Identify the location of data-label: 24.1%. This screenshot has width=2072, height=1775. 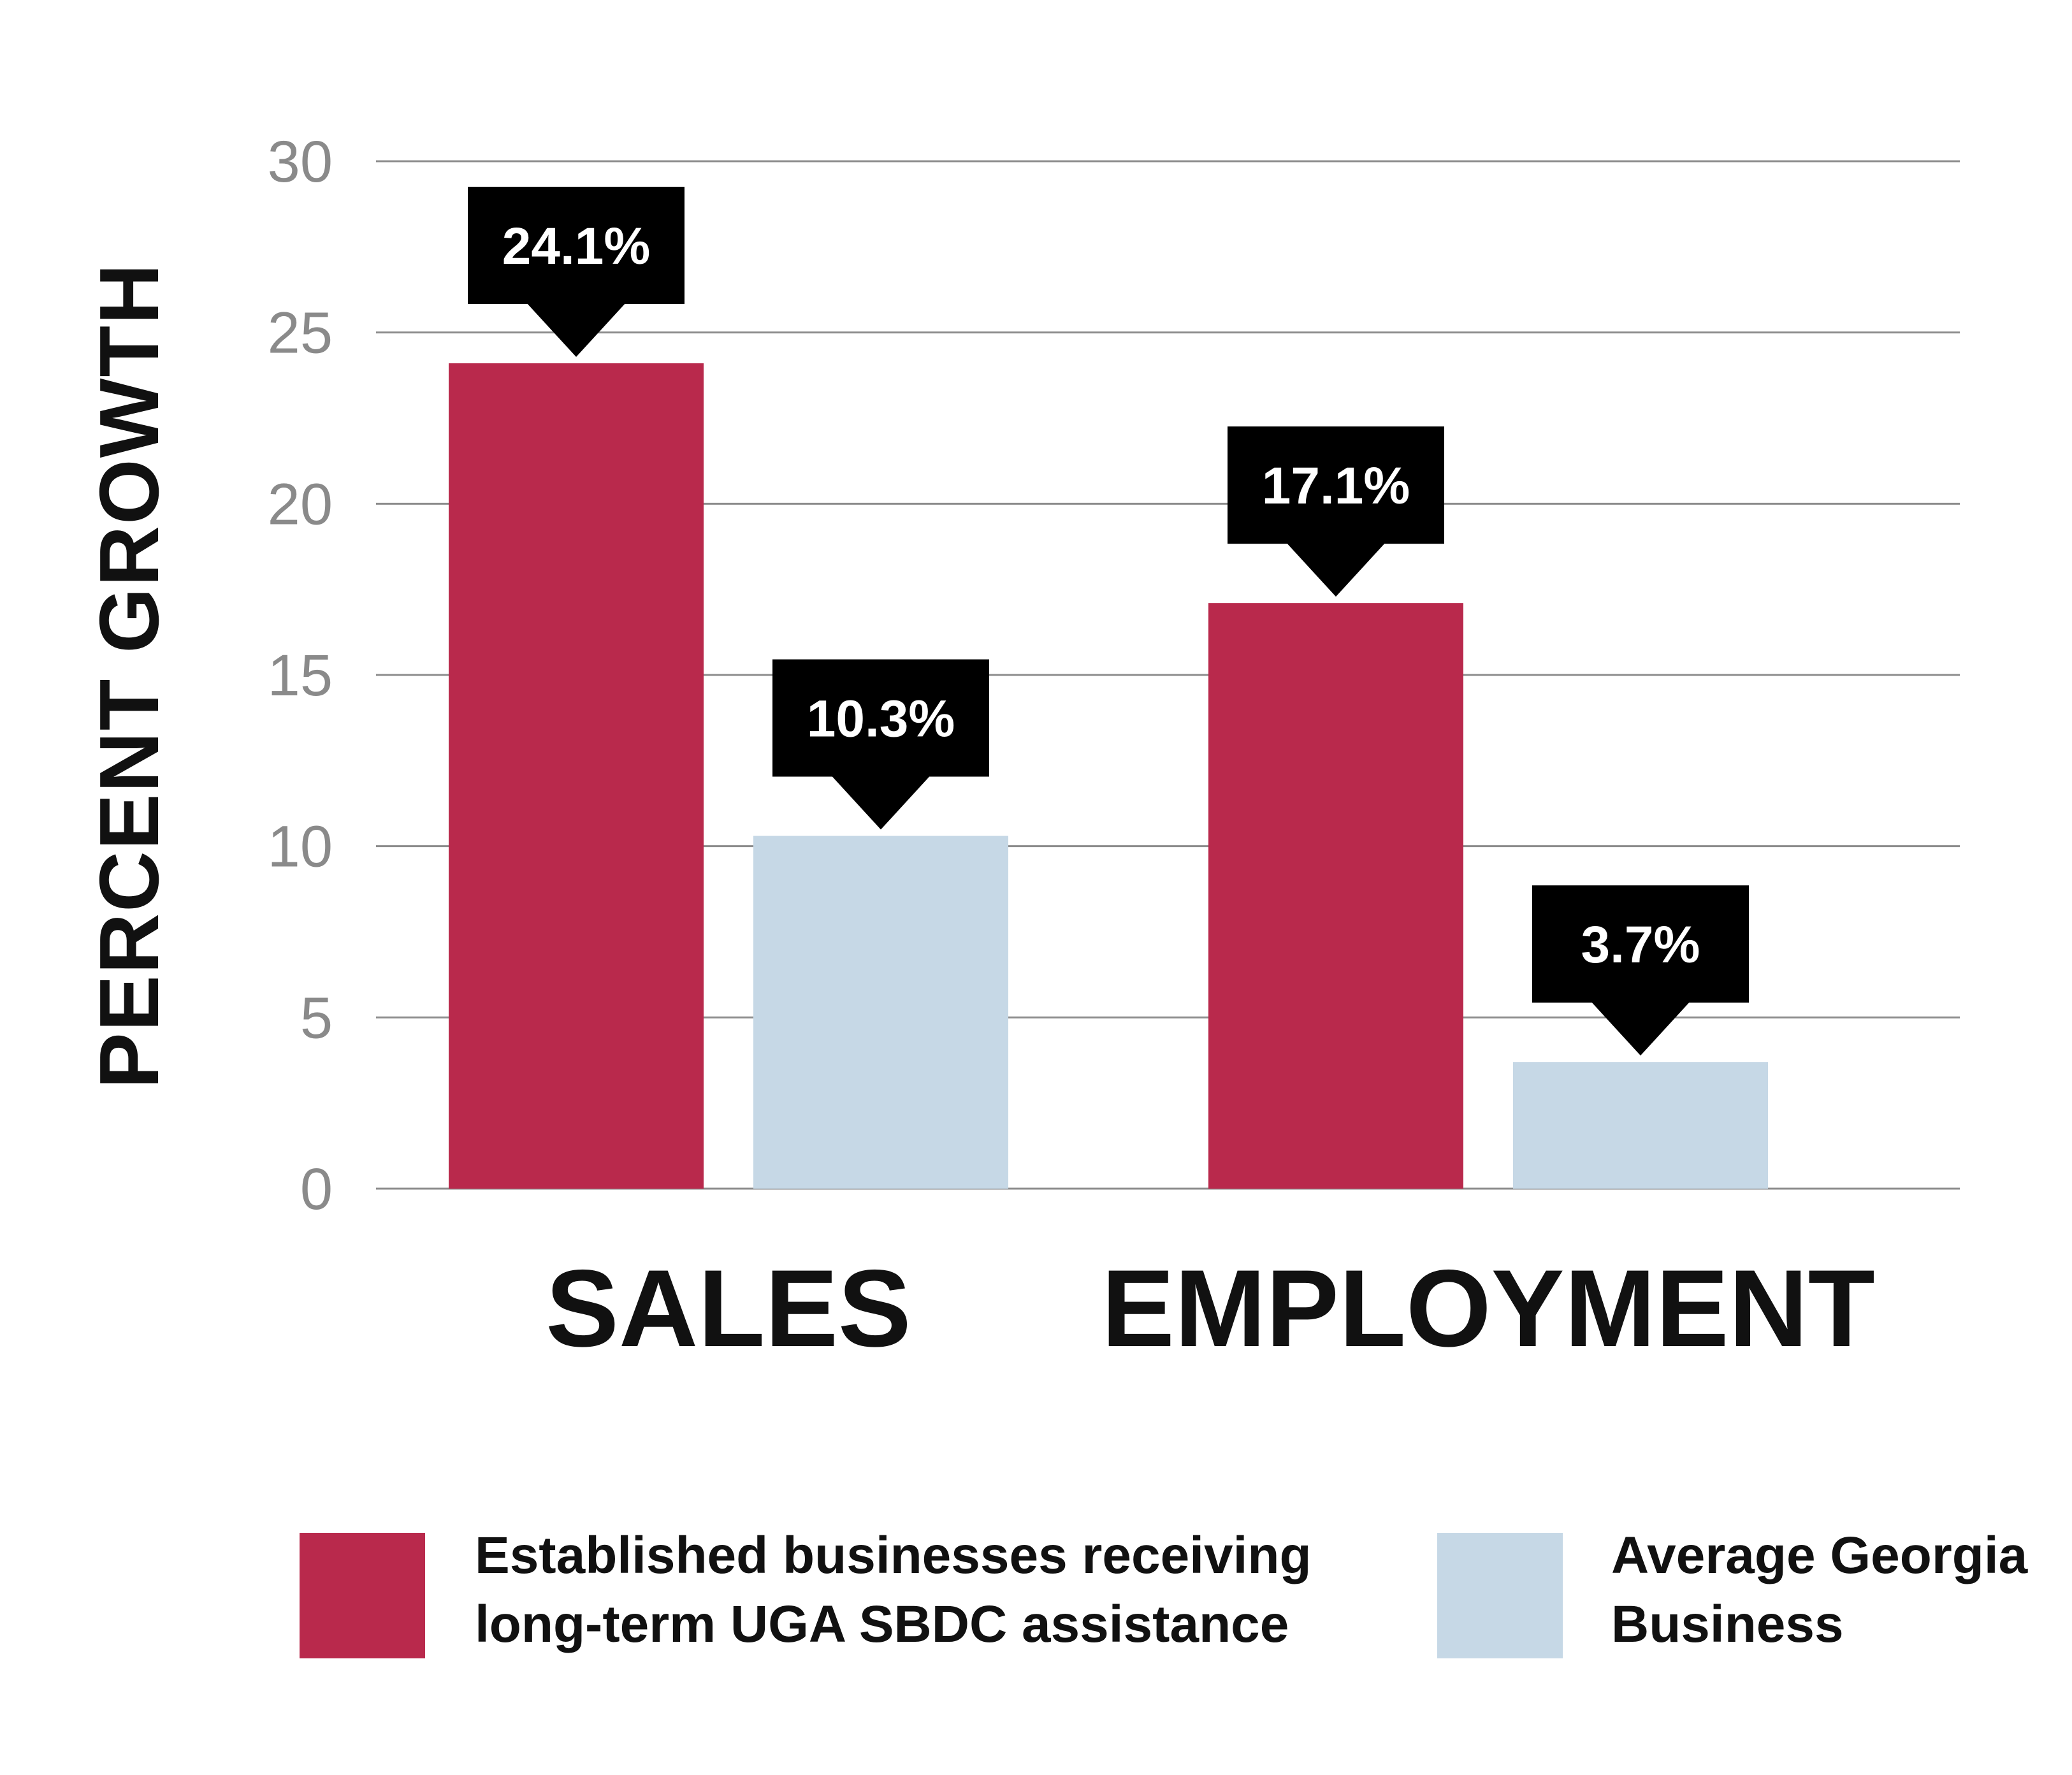
(576, 246).